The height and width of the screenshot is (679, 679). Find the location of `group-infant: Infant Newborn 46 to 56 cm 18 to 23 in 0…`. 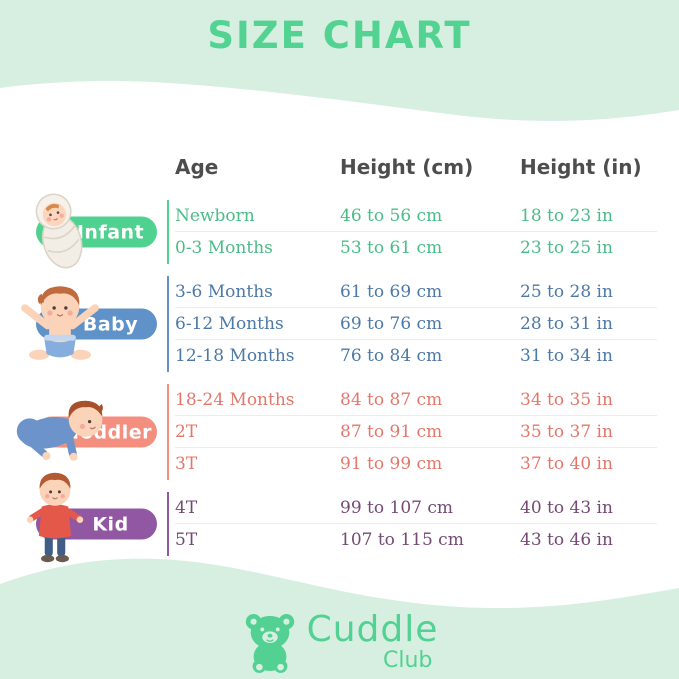

group-infant: Infant Newborn 46 to 56 cm 18 to 23 in 0… is located at coordinates (339, 231).